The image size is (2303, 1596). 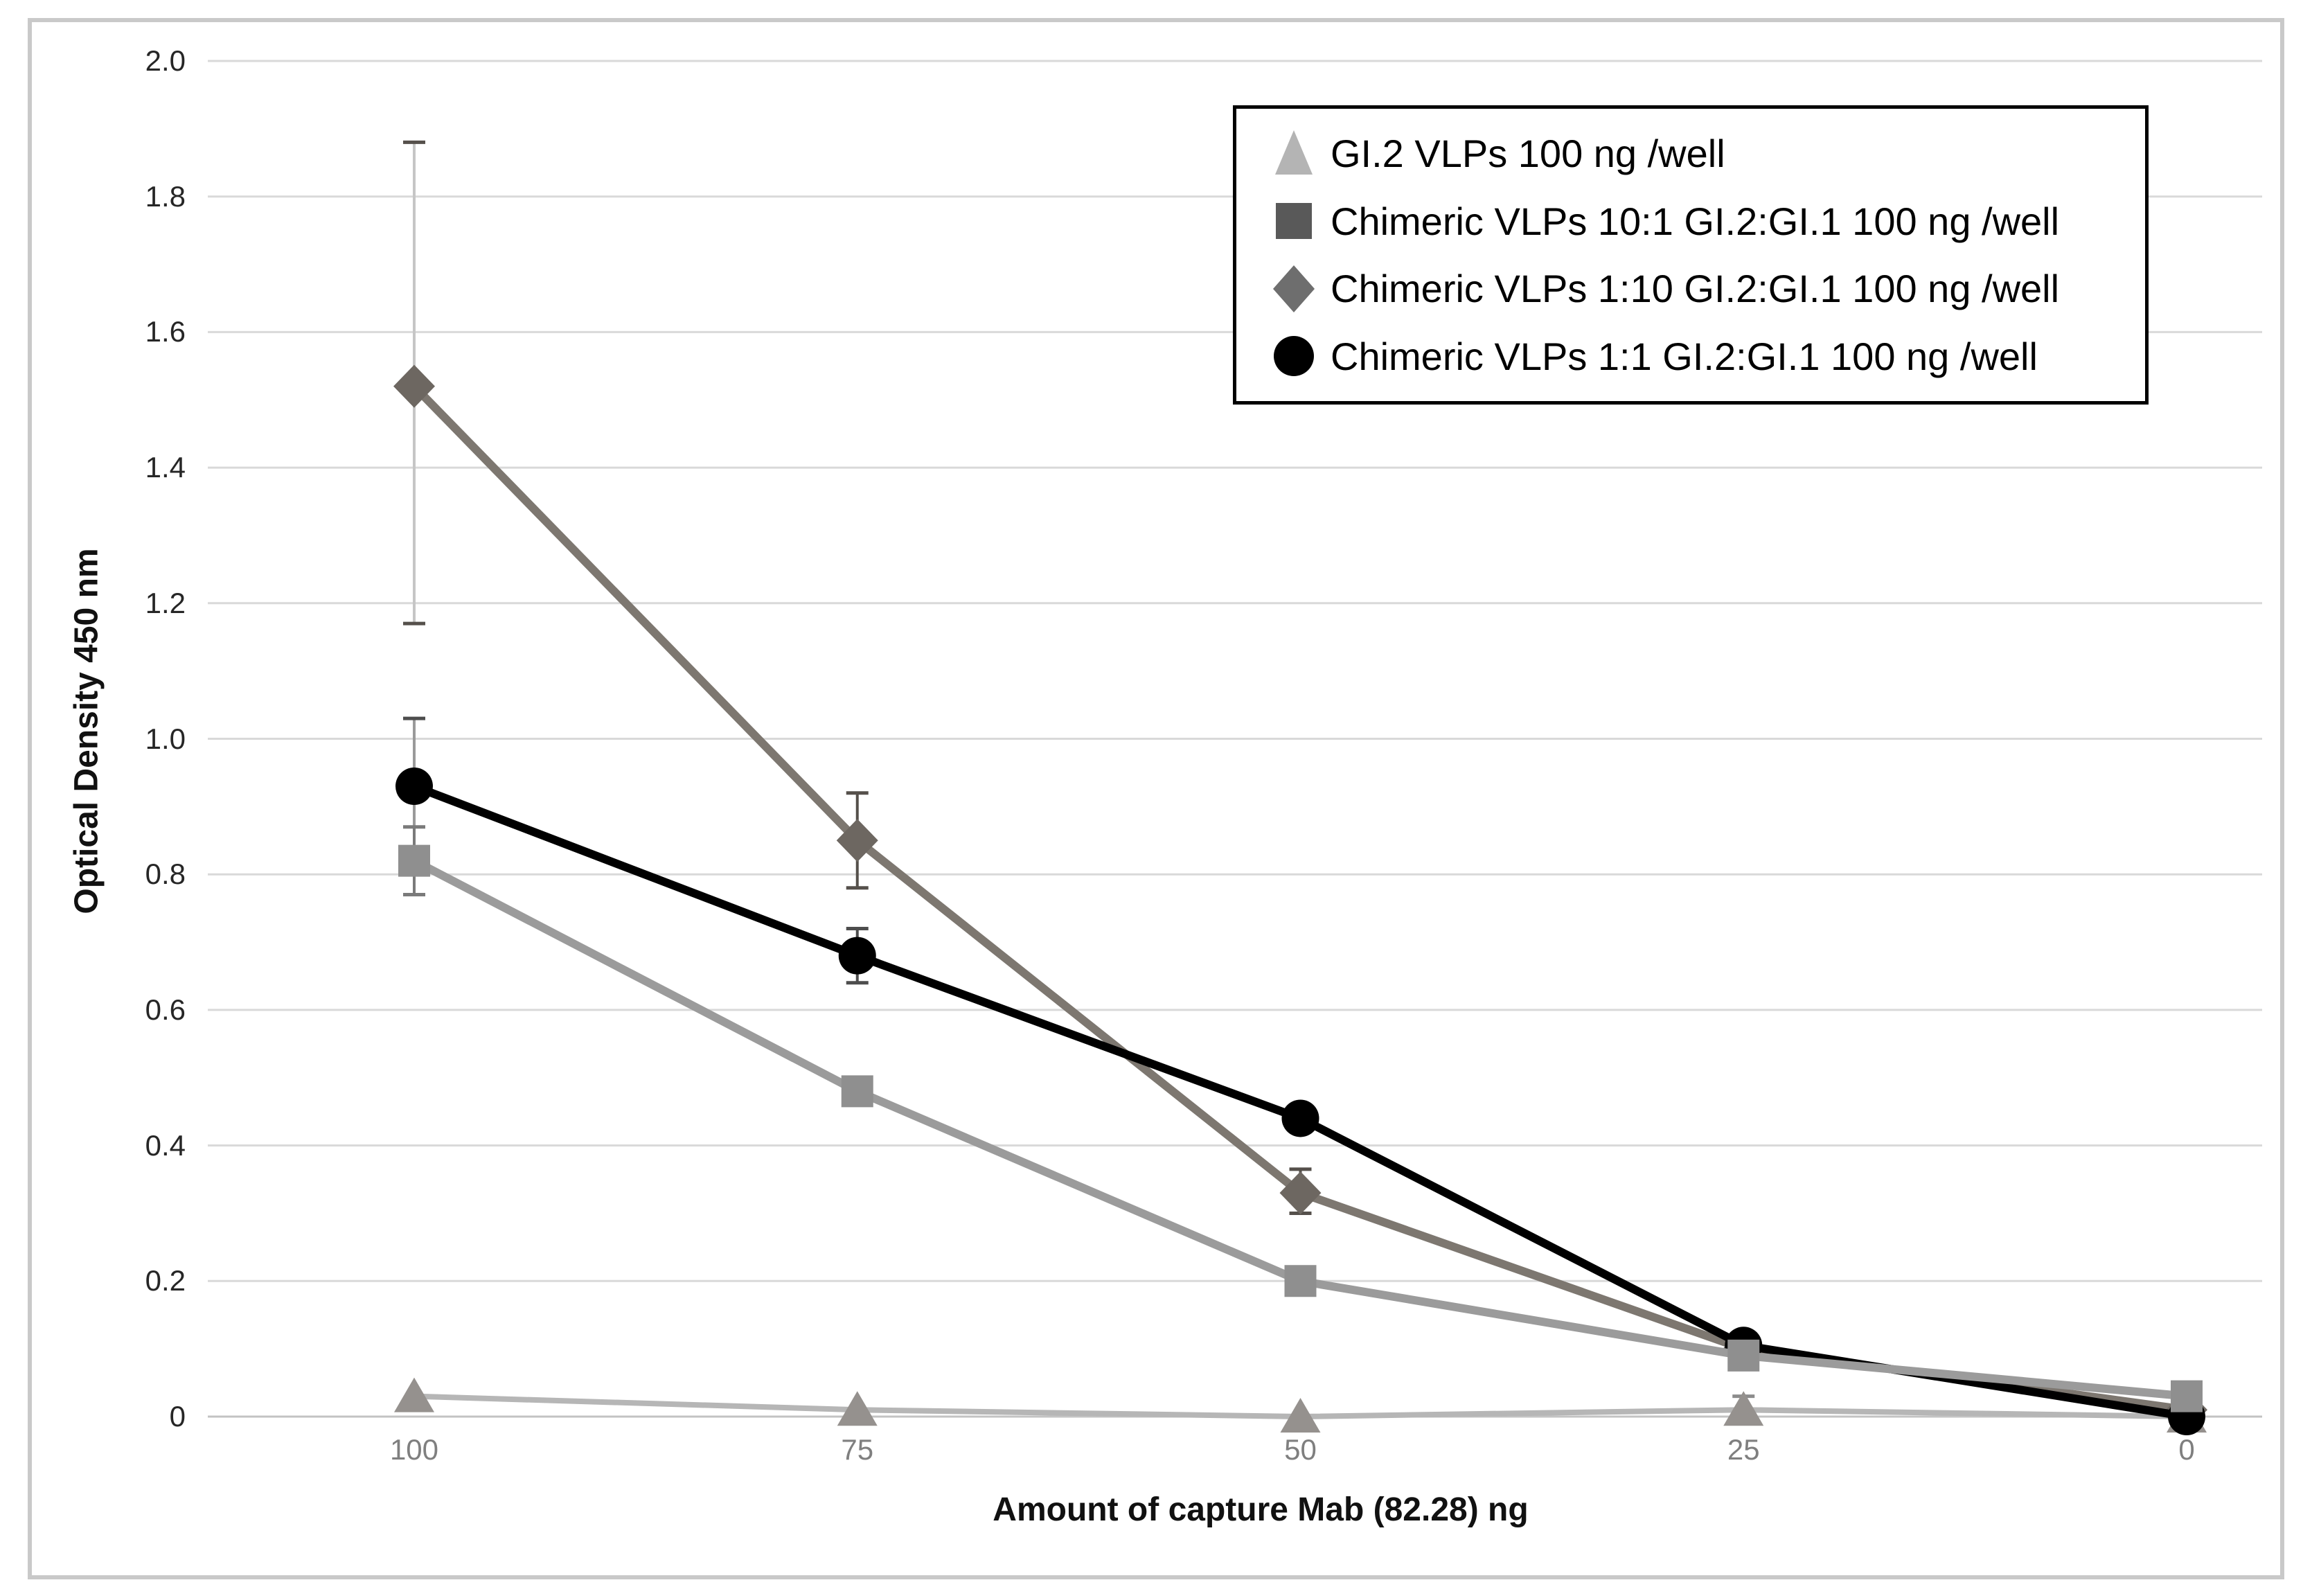 I want to click on legend-item-label: GI.2 VLPs 100 ng /well, so click(x=1528, y=154).